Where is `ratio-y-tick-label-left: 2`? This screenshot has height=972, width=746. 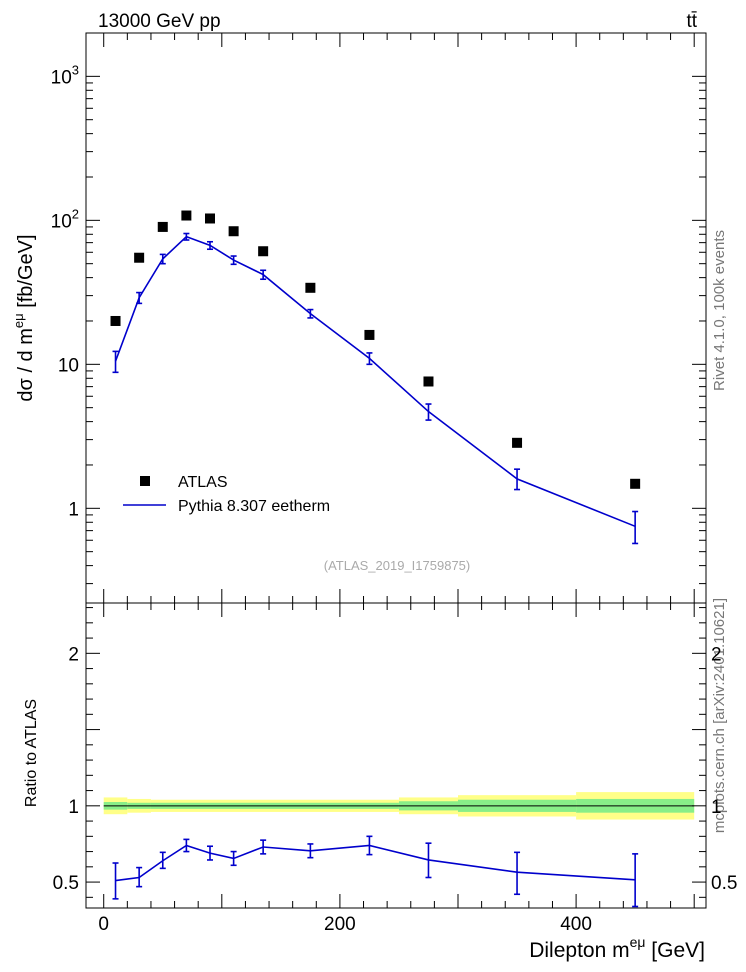 ratio-y-tick-label-left: 2 is located at coordinates (73, 654).